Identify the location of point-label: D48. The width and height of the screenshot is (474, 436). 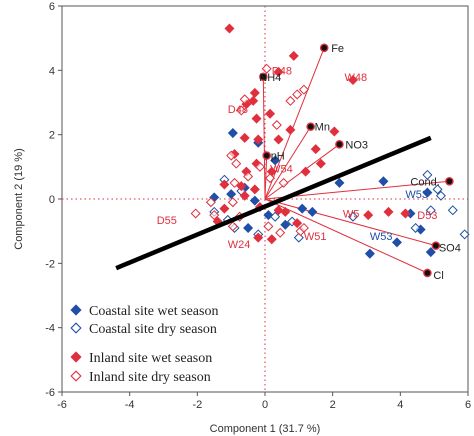
(282, 71).